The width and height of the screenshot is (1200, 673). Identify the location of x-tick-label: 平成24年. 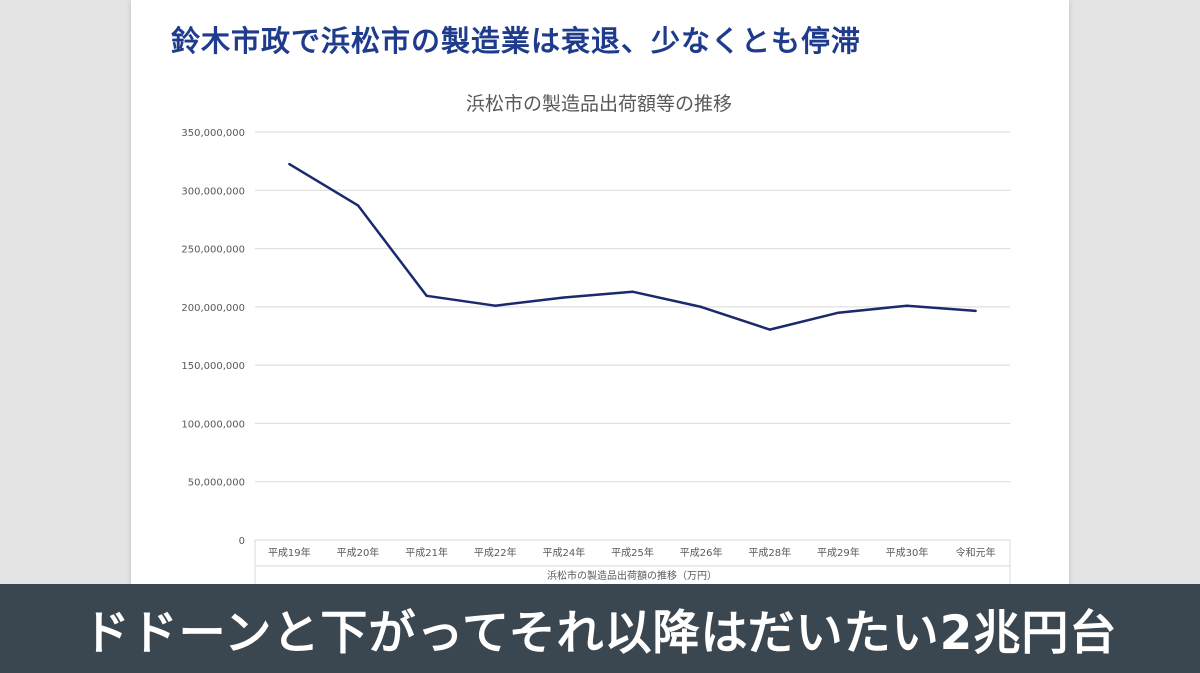
(563, 552).